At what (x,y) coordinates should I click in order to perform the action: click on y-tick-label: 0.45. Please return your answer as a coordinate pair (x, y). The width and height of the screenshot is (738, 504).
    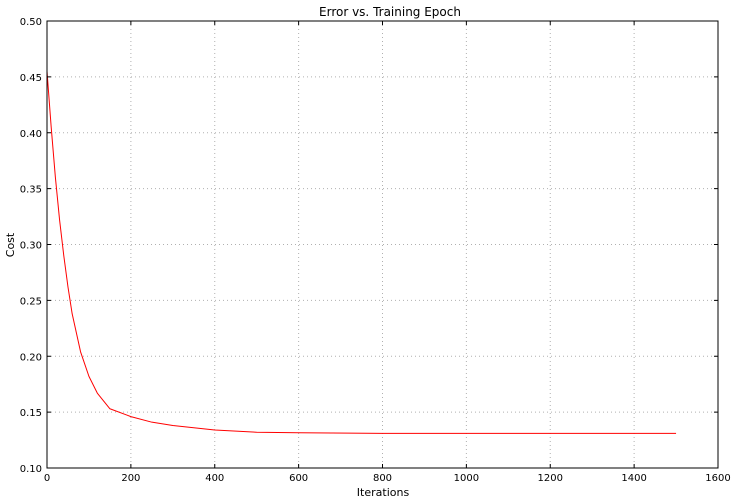
    Looking at the image, I should click on (31, 78).